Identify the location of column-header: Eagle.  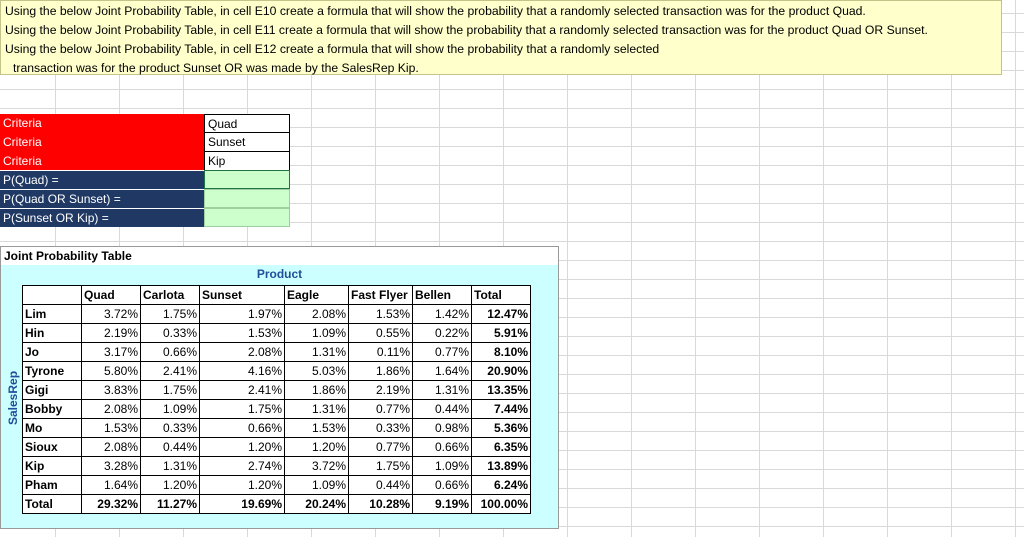
(316, 295).